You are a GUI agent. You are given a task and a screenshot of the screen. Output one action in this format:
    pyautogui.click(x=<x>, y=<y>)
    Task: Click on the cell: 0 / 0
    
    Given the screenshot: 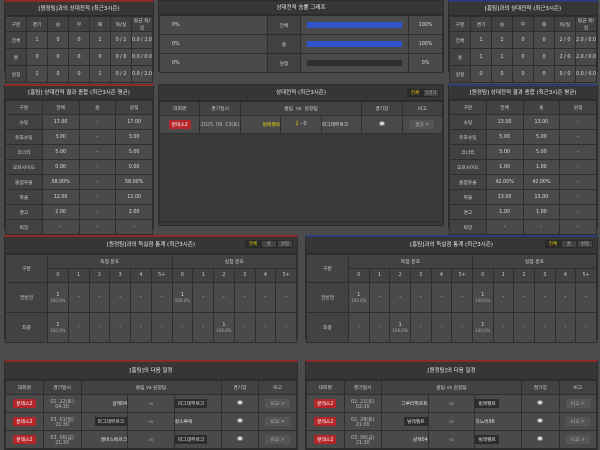 What is the action you would take?
    pyautogui.click(x=121, y=57)
    